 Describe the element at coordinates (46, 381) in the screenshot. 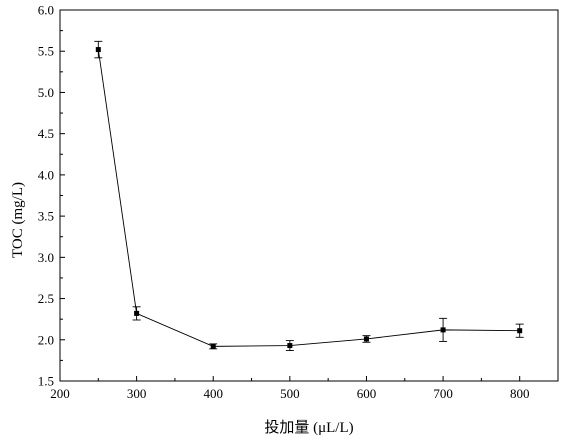

I see `y-tick-label: 1.5` at that location.